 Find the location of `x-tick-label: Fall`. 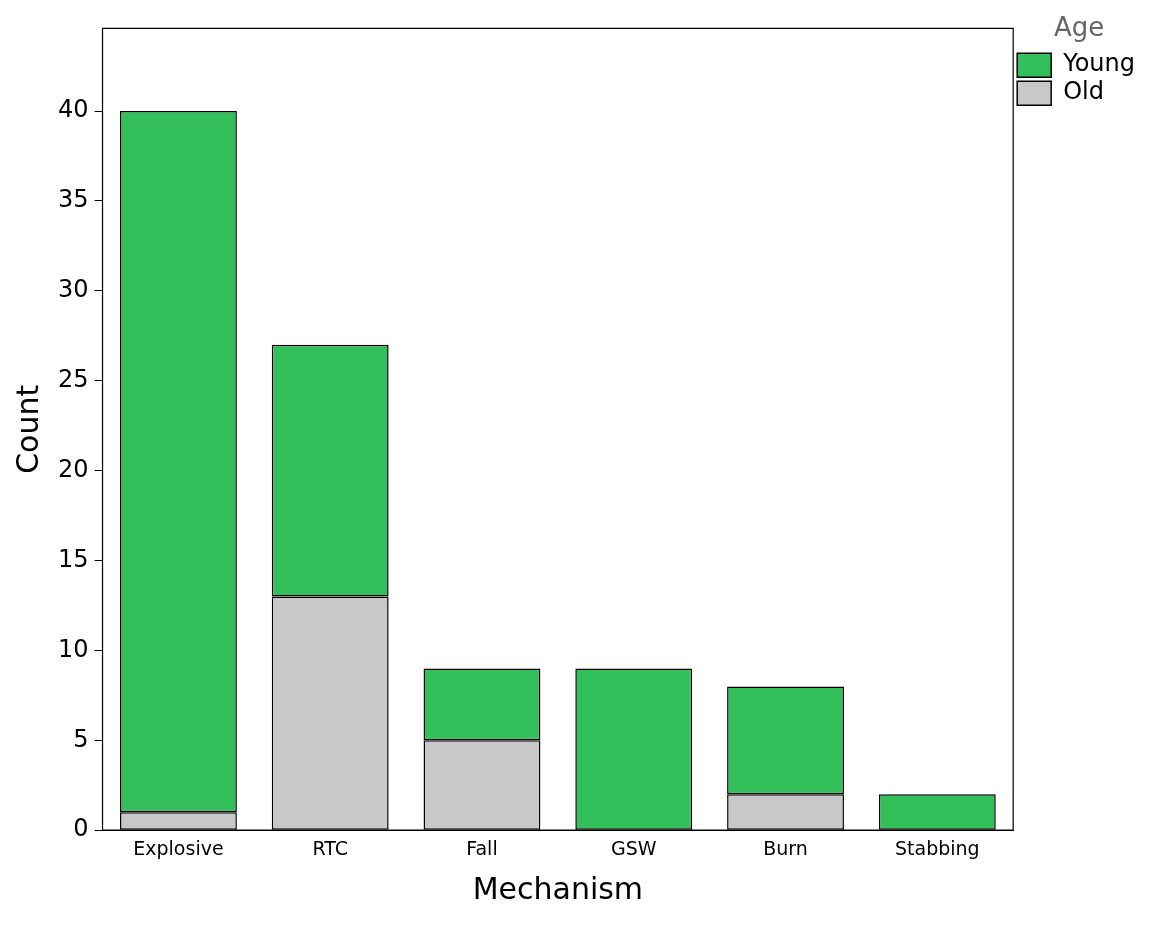

x-tick-label: Fall is located at coordinates (482, 847).